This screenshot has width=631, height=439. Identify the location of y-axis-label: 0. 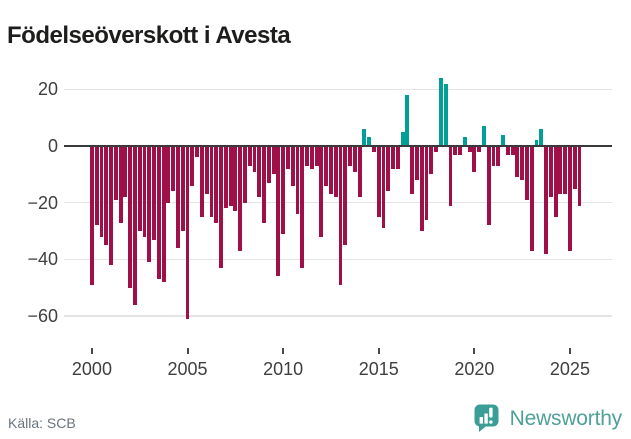
(52, 146).